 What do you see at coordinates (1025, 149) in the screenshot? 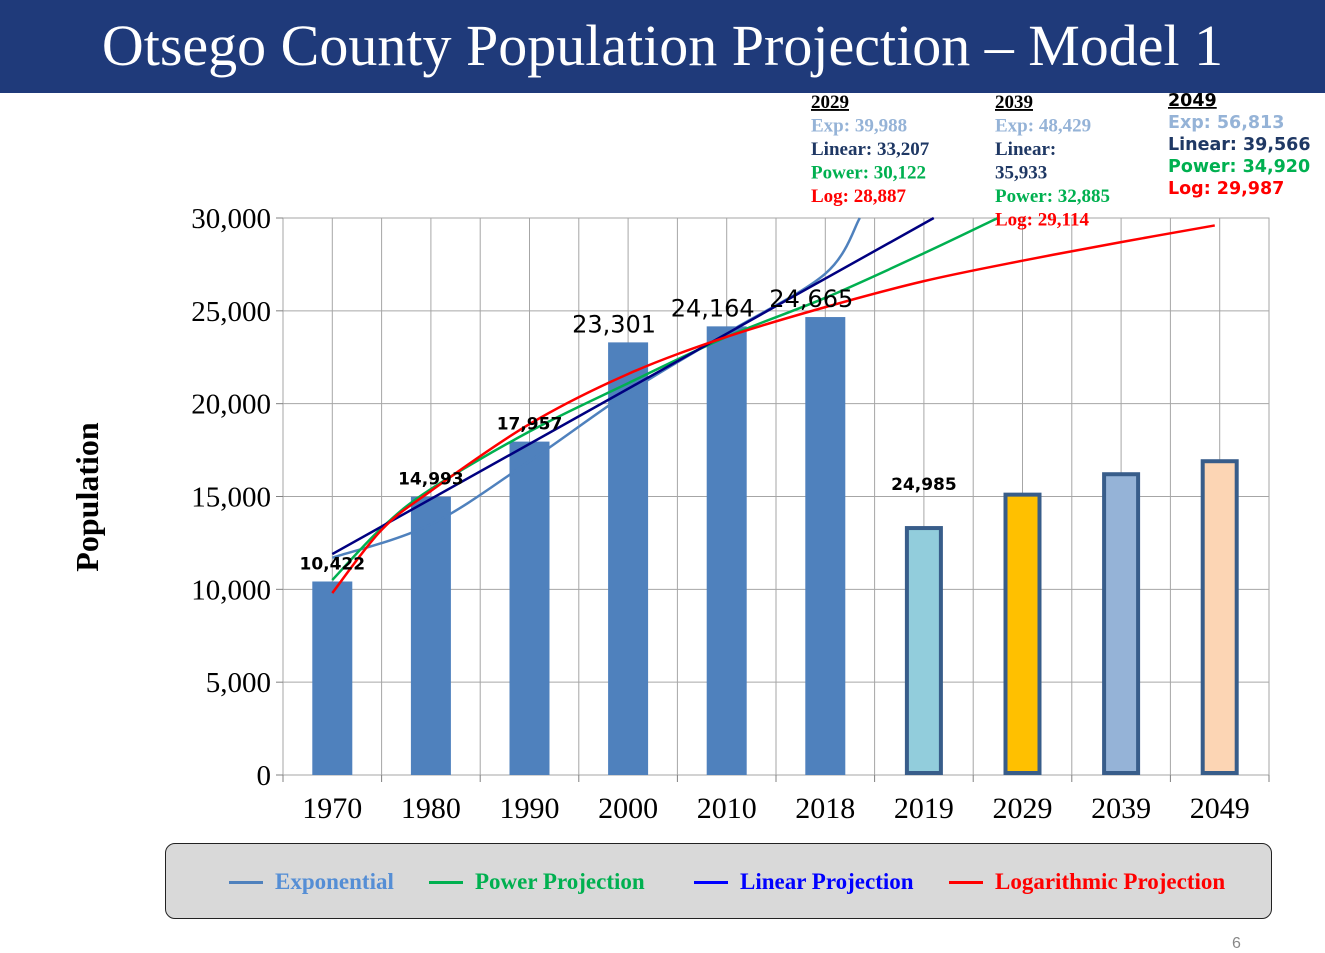
I see `annotation-2039-linear-projection: Linear:` at bounding box center [1025, 149].